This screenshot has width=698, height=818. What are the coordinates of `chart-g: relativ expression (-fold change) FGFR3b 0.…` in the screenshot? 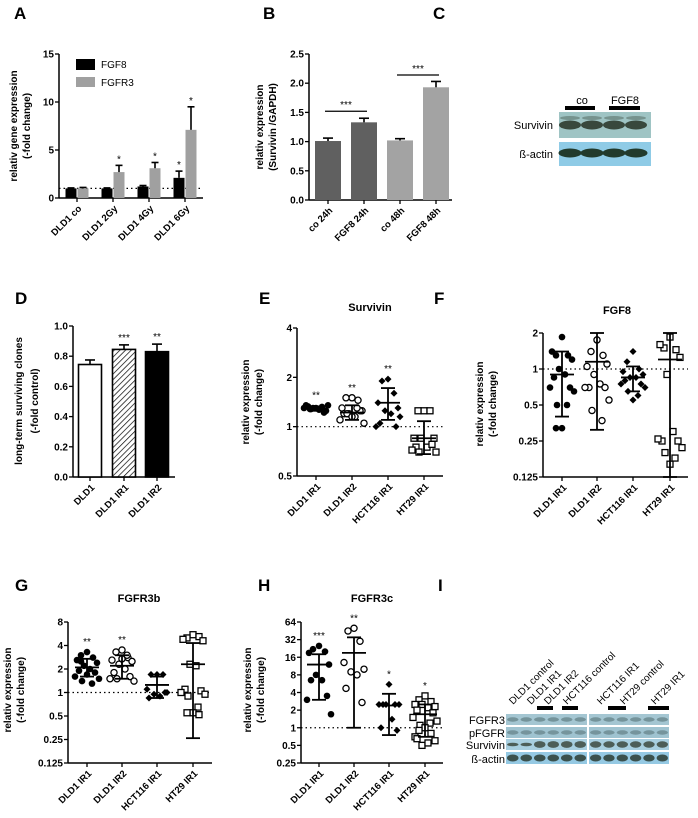 It's located at (107, 703).